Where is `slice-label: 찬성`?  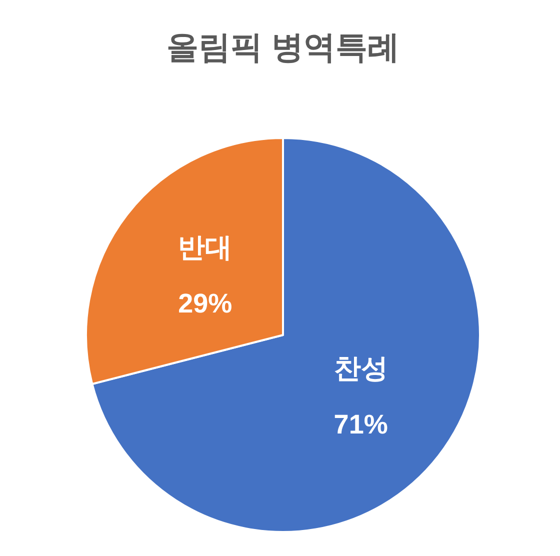
slice-label: 찬성 is located at coordinates (361, 368).